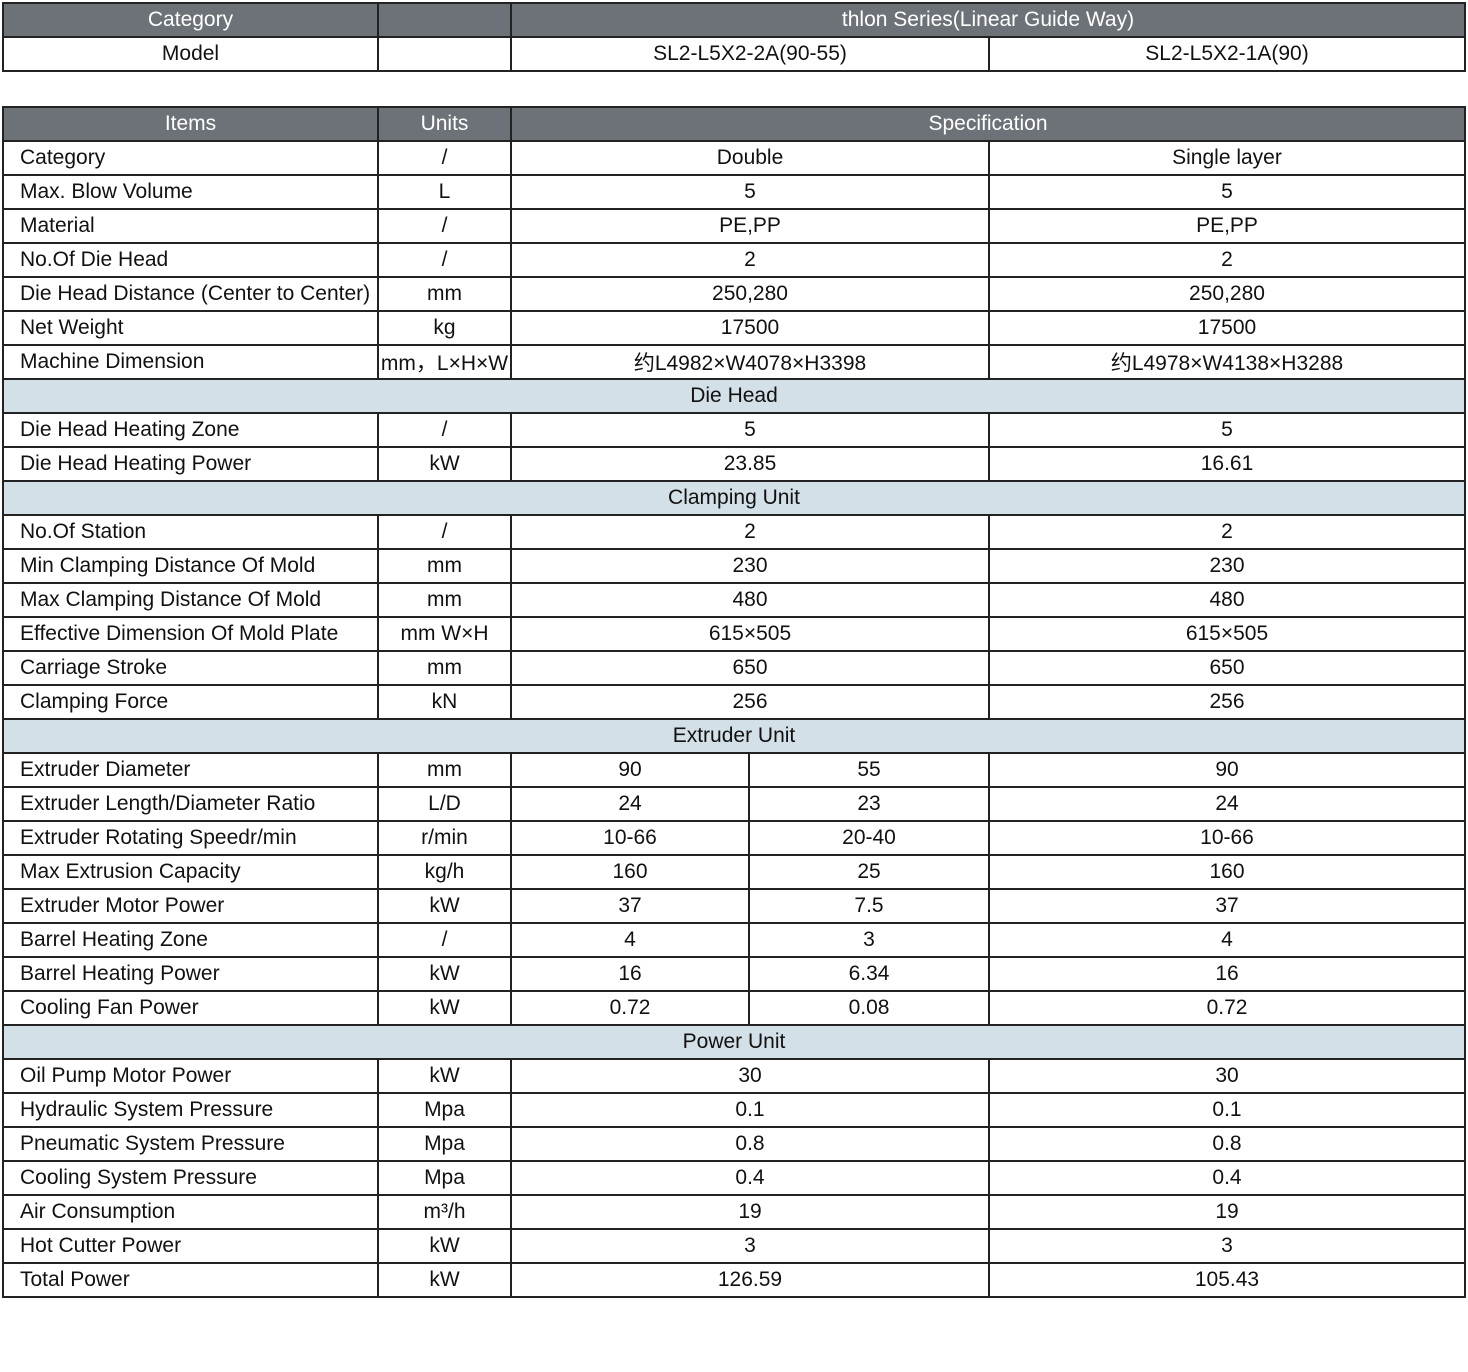 The image size is (1468, 1372). I want to click on spec-row: Die Head Heating Zone/5 5, so click(734, 430).